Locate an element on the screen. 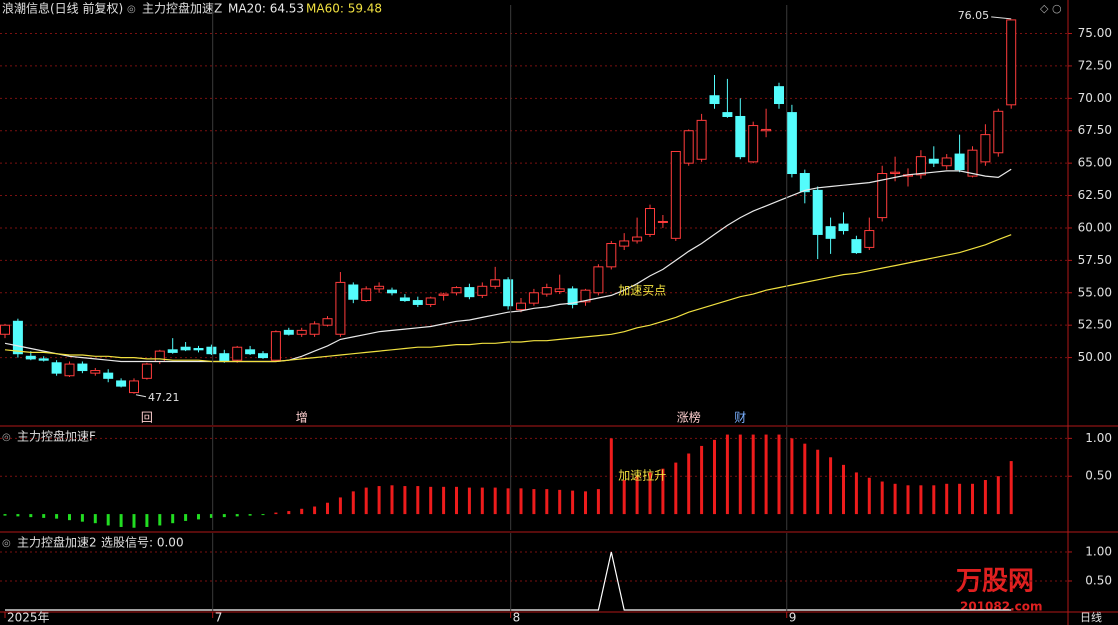 The width and height of the screenshot is (1118, 625). signal-label: 加速拉升 is located at coordinates (642, 475).